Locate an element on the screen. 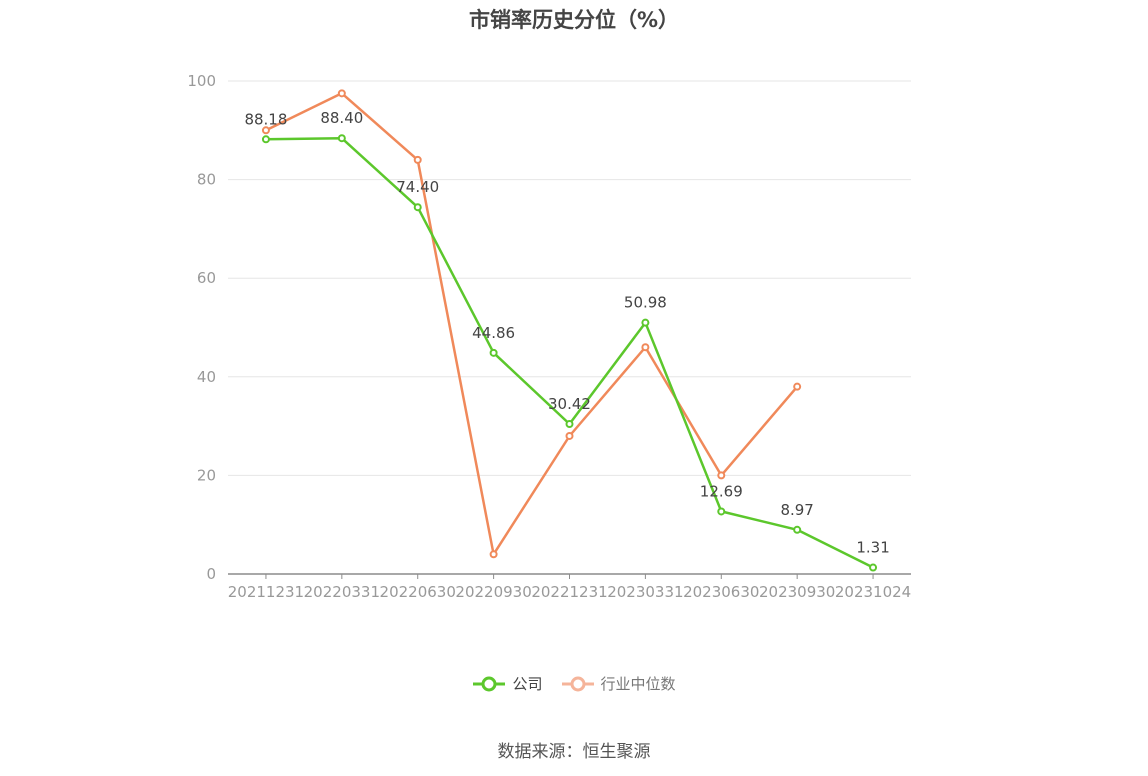  source-note: 数据来源：恒生聚源 is located at coordinates (574, 752).